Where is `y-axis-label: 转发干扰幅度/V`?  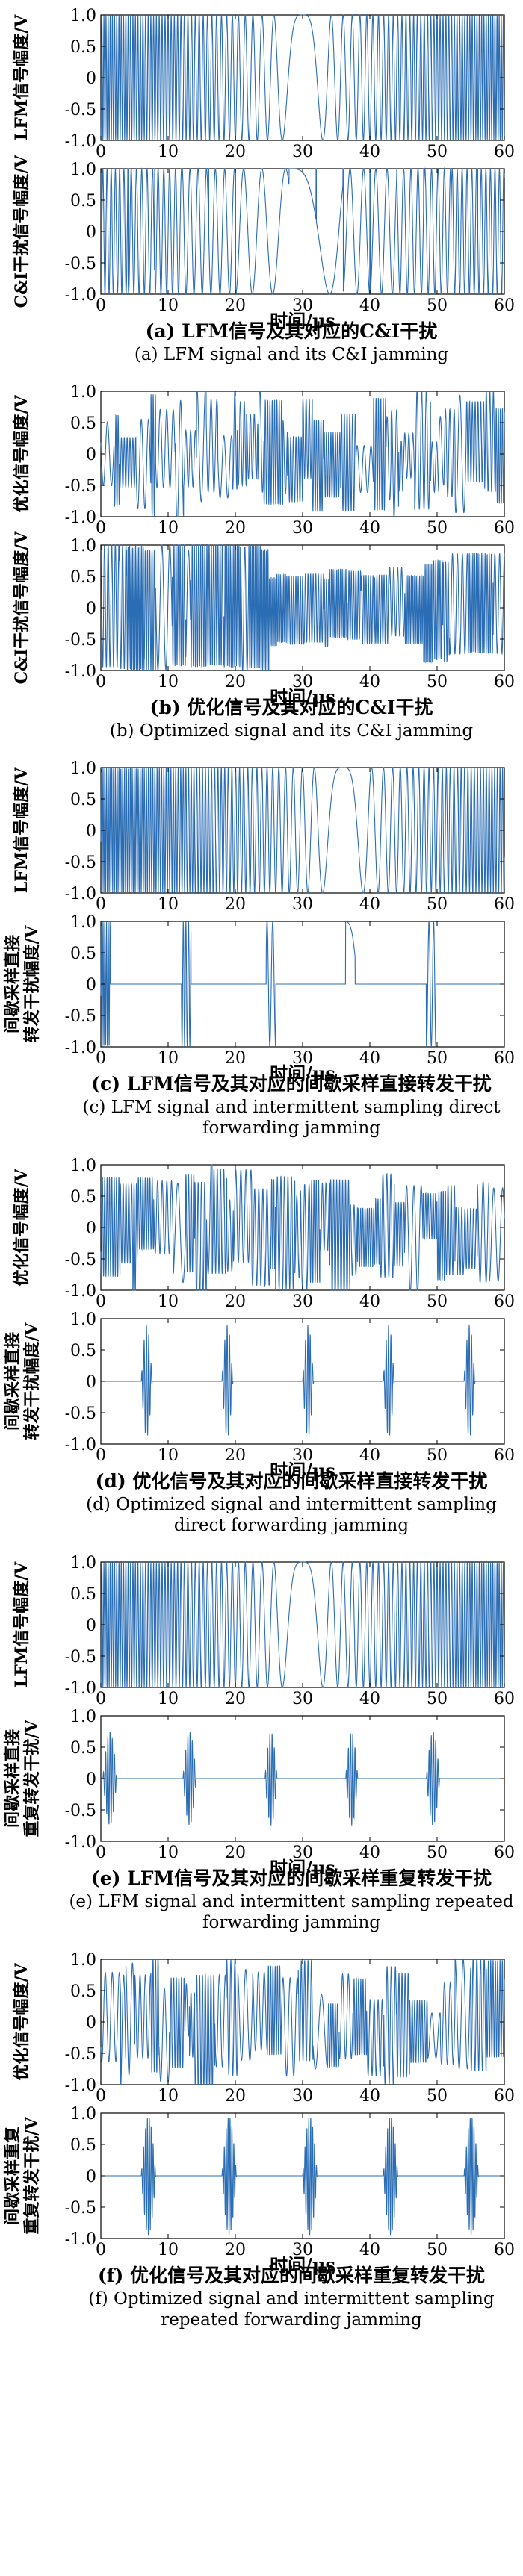
y-axis-label: 转发干扰幅度/V is located at coordinates (32, 984).